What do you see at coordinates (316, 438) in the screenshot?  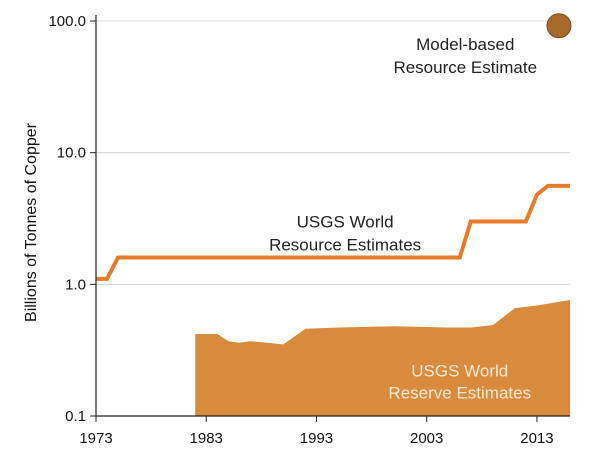 I see `x-tick-label: 1993` at bounding box center [316, 438].